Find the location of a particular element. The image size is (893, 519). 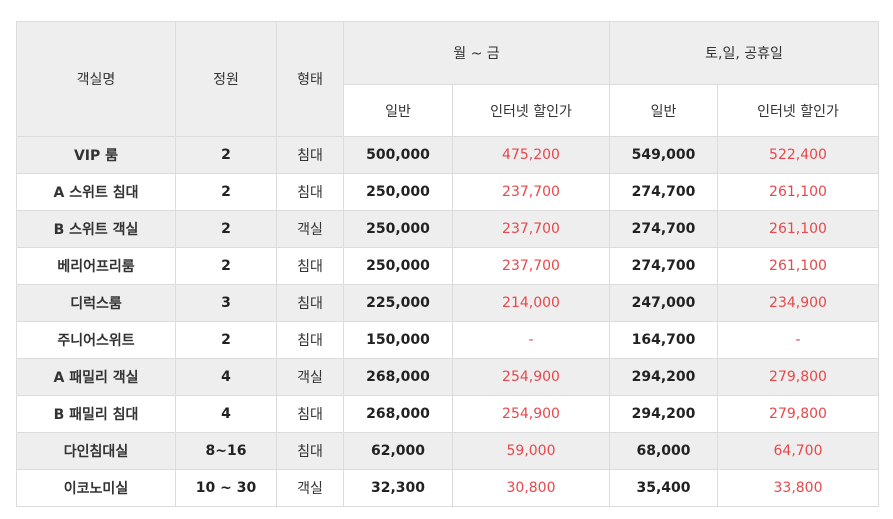

weekday-discount-cell: 59,000 is located at coordinates (531, 451).